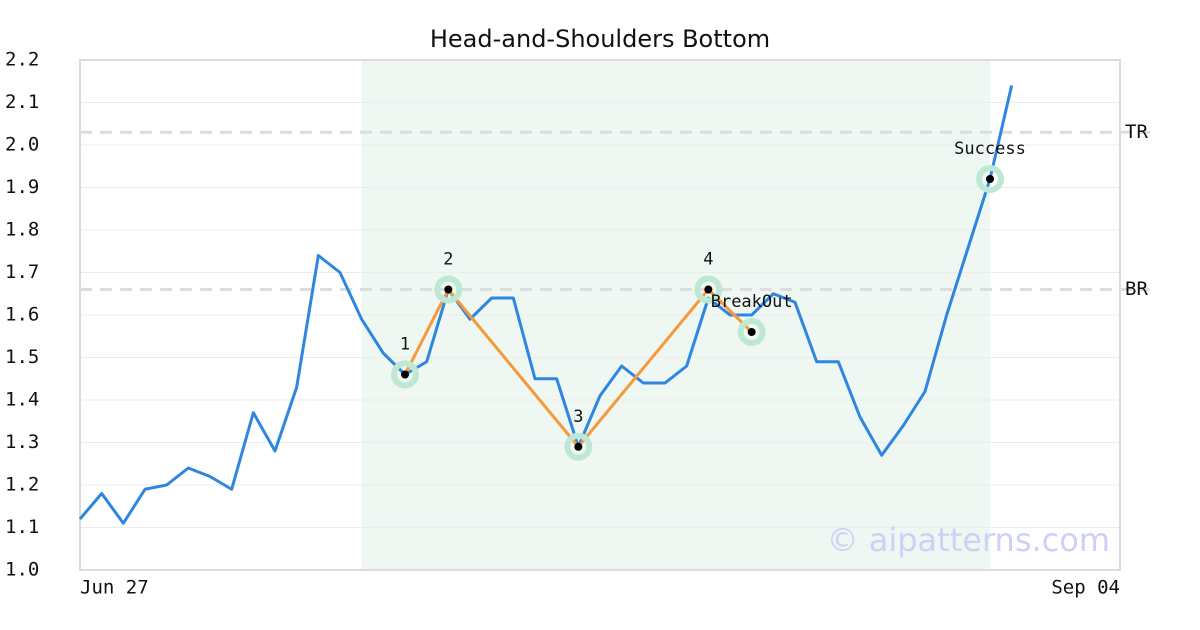 Image resolution: width=1200 pixels, height=630 pixels. Describe the element at coordinates (22, 102) in the screenshot. I see `y-tick-label: 2.1` at that location.